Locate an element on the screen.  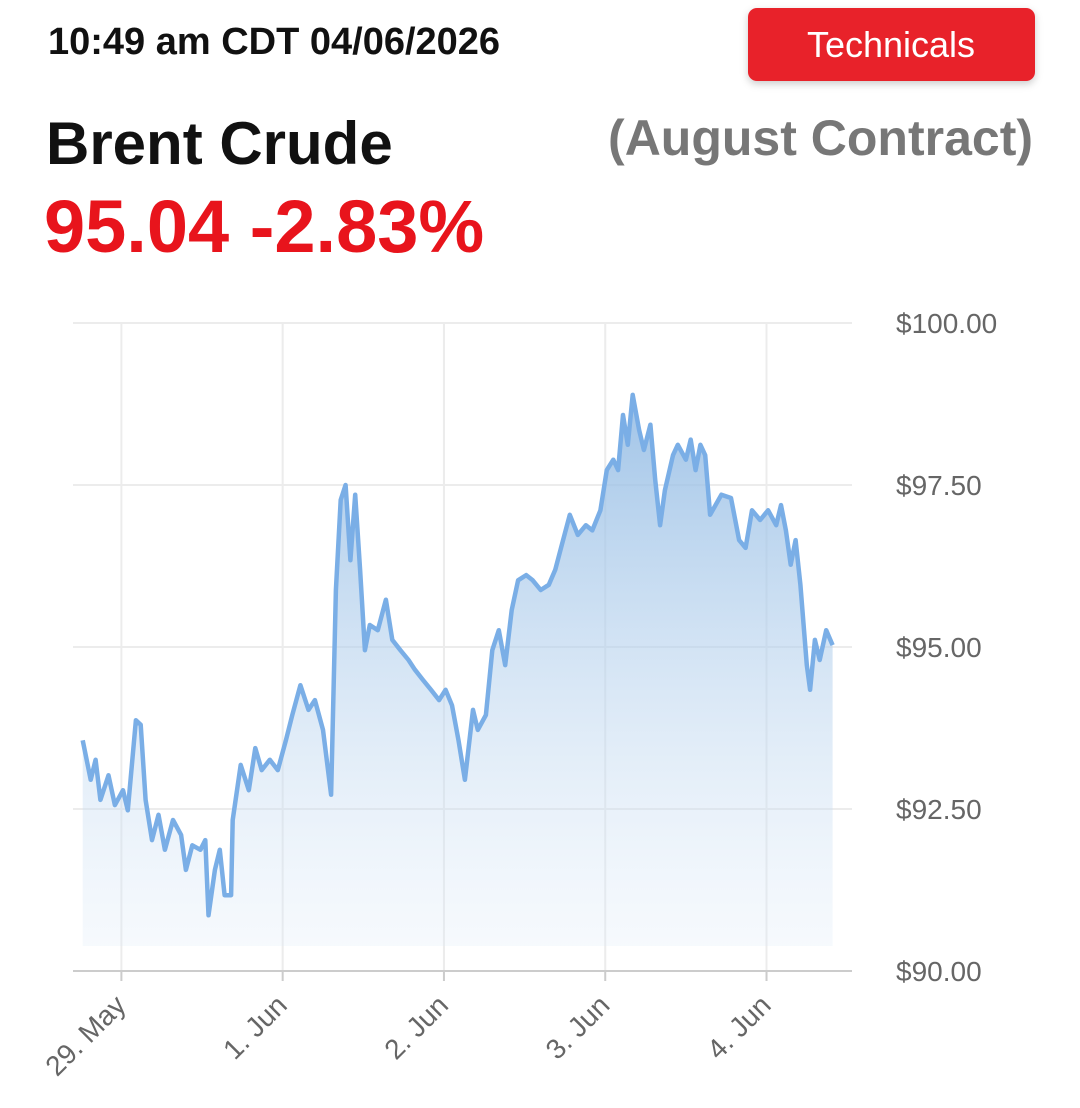
y-tick-label: $95.00 is located at coordinates (939, 647).